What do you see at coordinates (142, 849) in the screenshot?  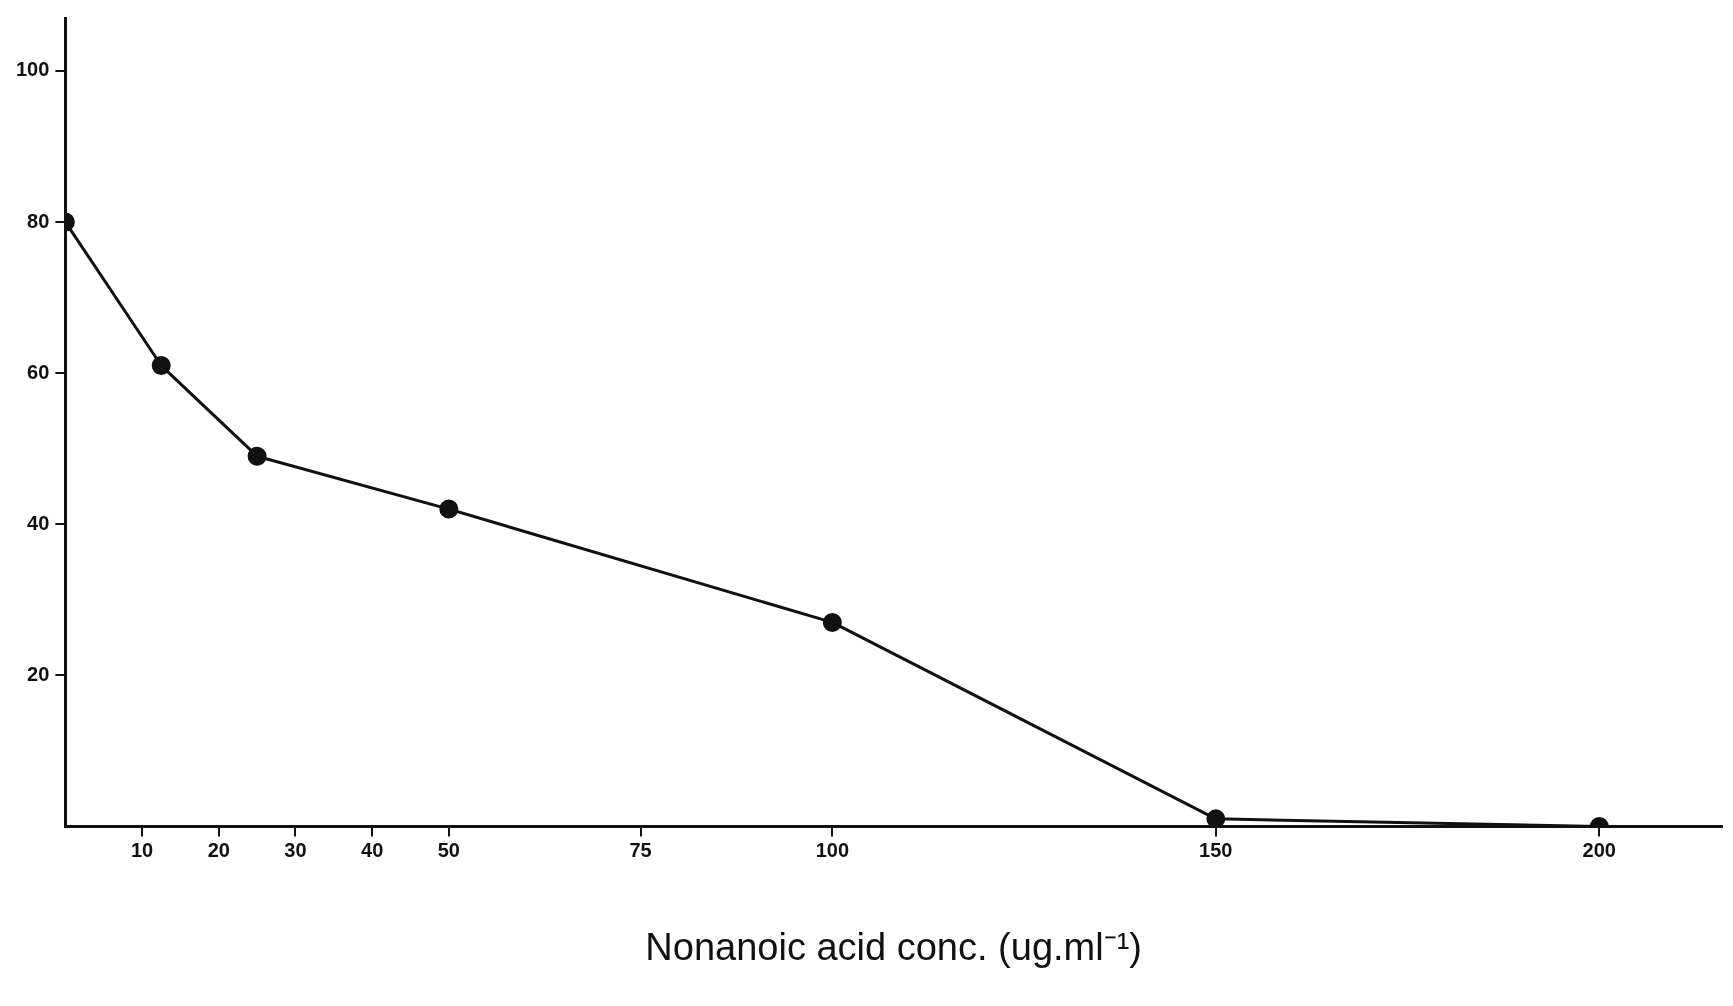 I see `x-tick-label: 10` at bounding box center [142, 849].